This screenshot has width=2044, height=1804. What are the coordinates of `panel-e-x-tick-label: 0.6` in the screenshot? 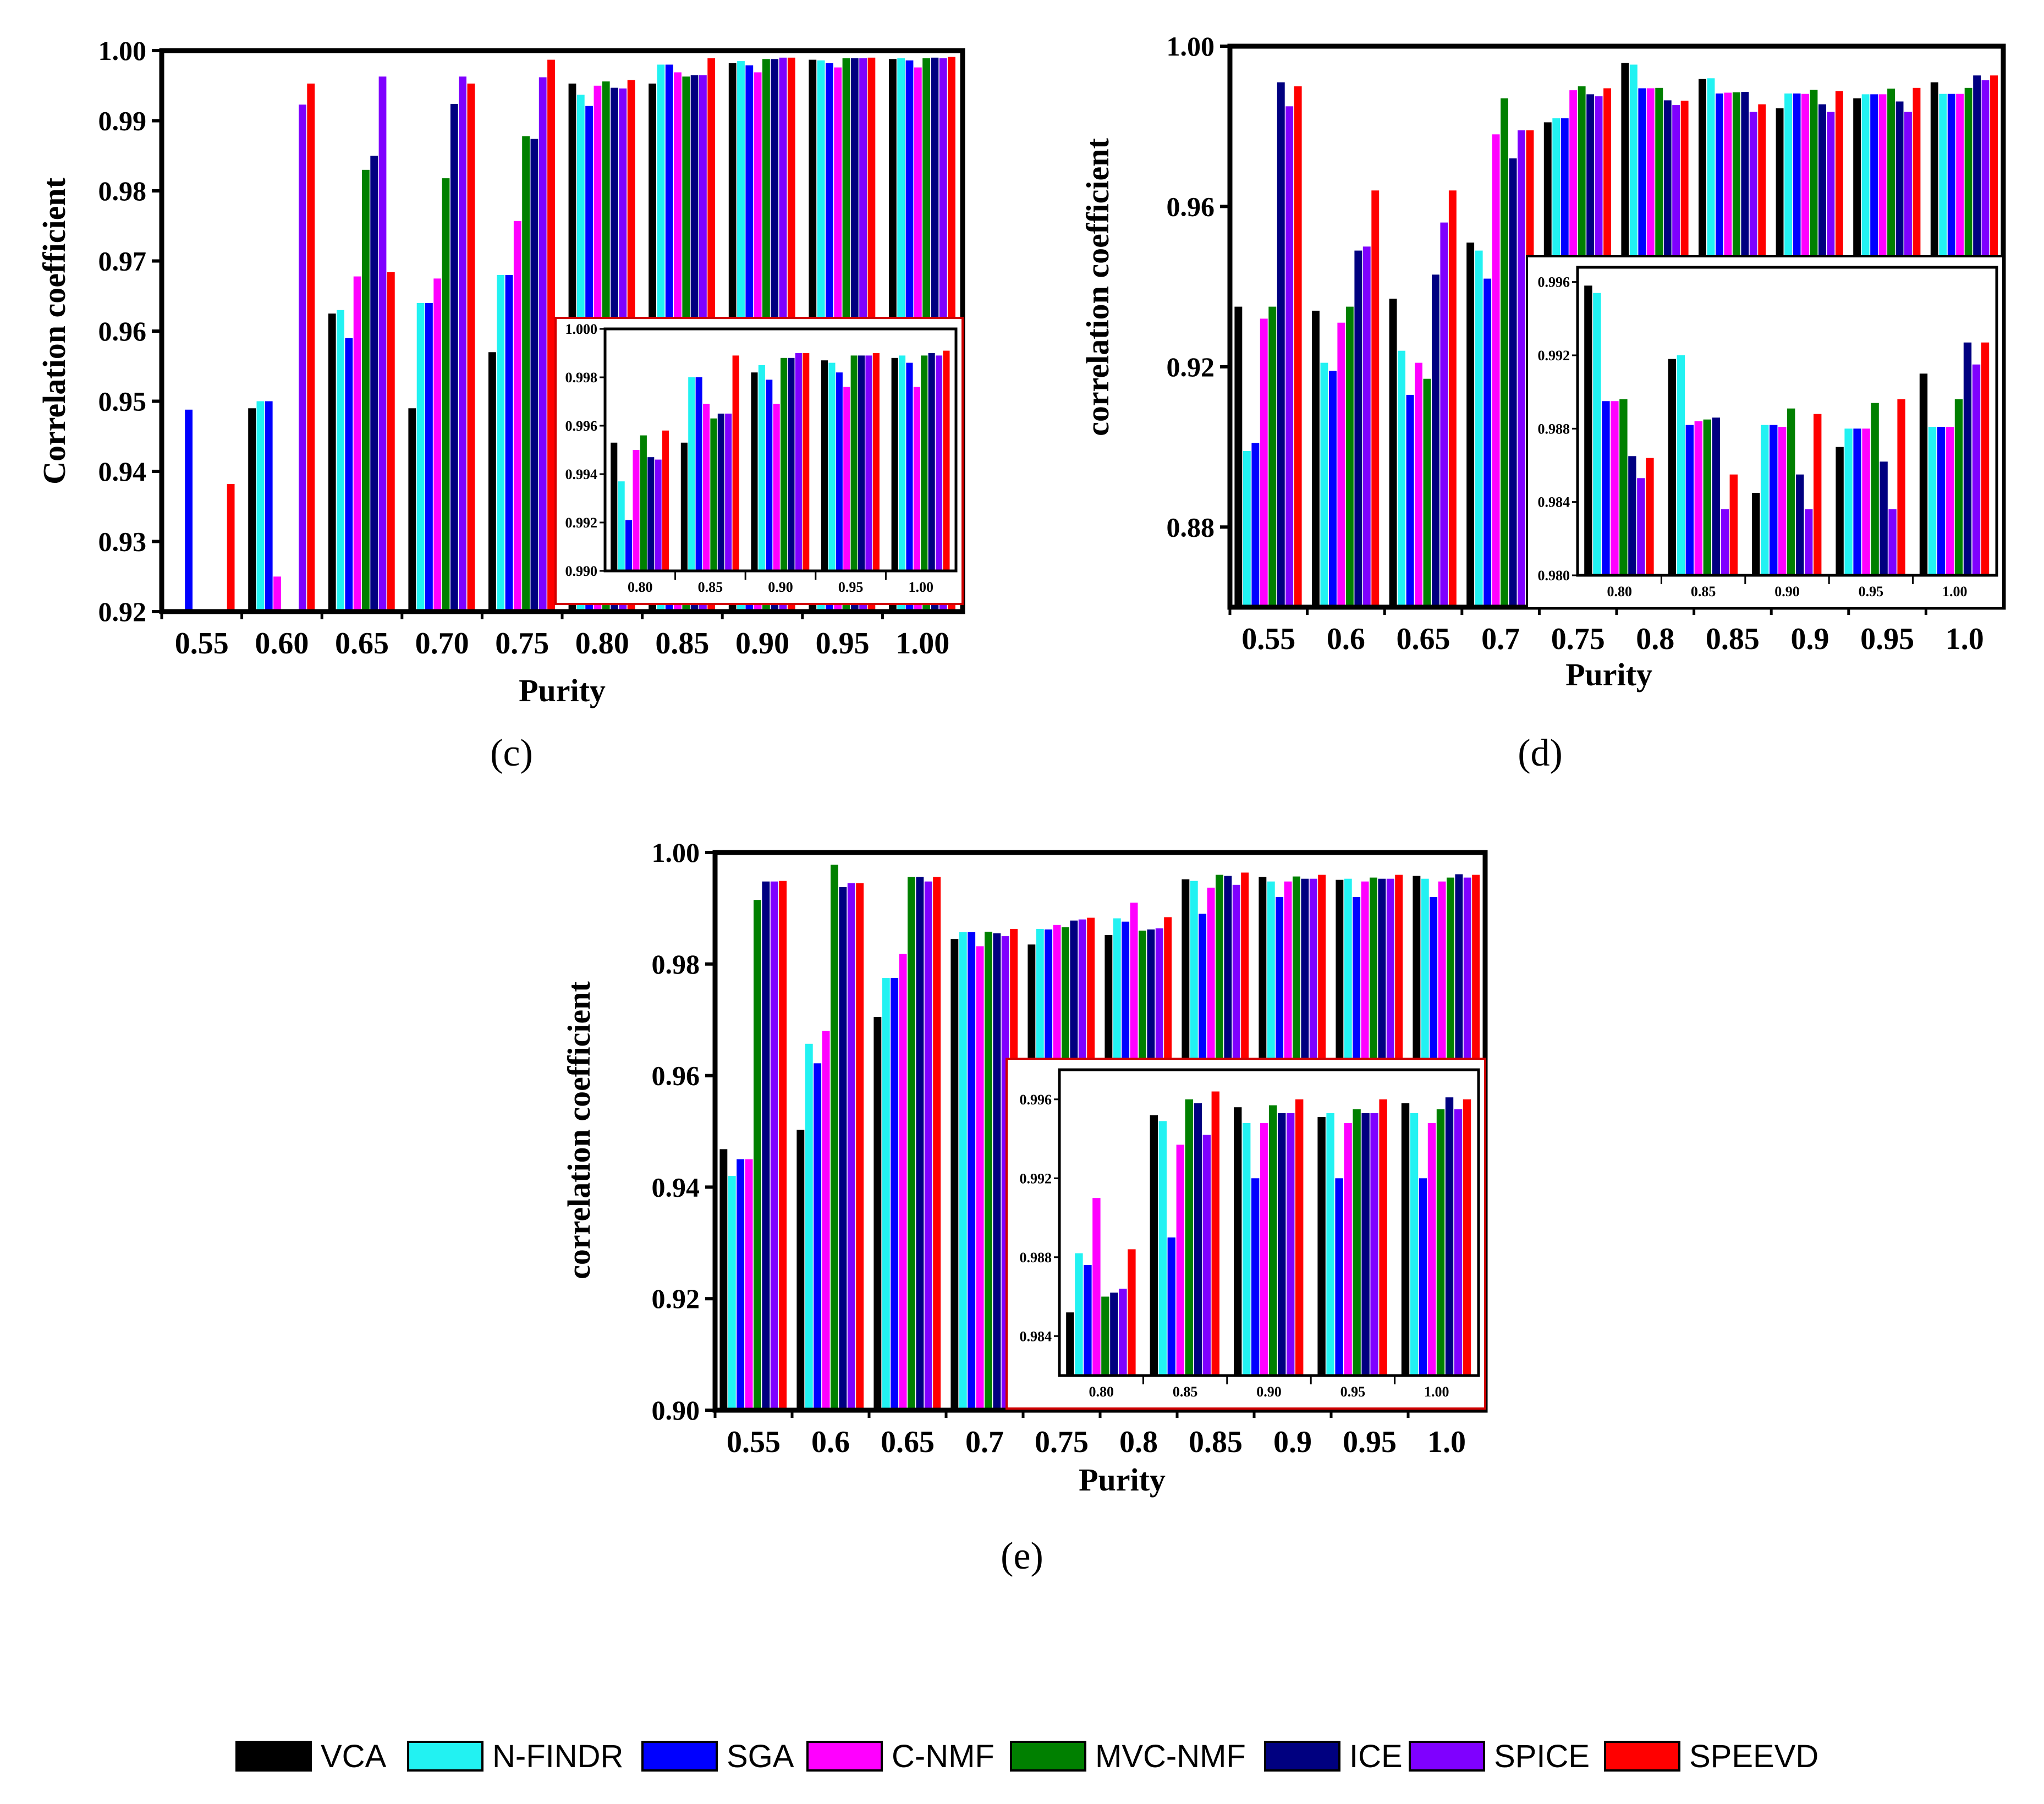 It's located at (830, 1442).